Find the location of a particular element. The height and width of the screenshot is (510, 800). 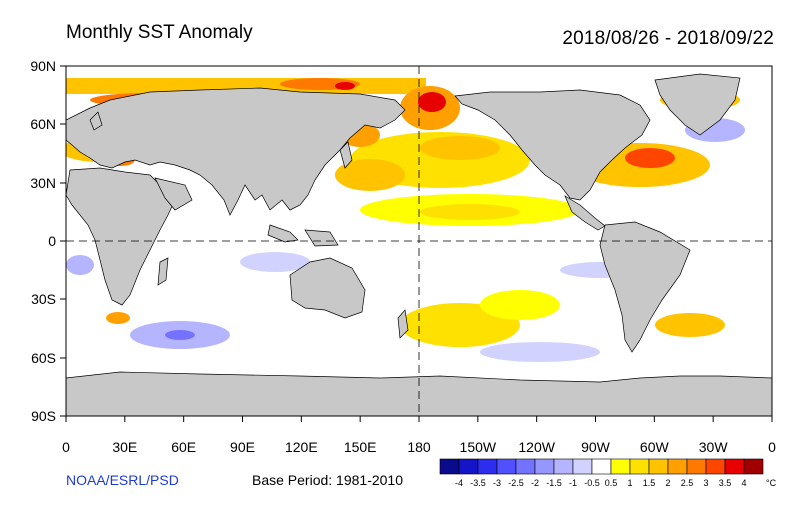

lon-label: 90E is located at coordinates (242, 447).